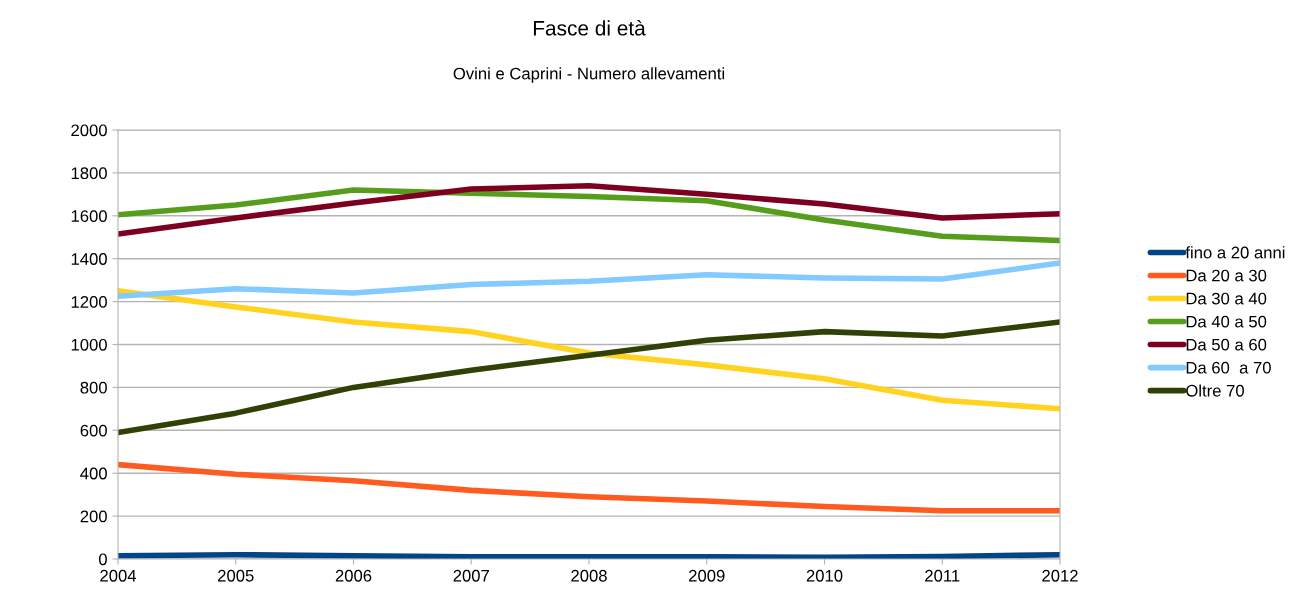 This screenshot has height=612, width=1296. I want to click on legend-label: Da 50 a 60, so click(1226, 344).